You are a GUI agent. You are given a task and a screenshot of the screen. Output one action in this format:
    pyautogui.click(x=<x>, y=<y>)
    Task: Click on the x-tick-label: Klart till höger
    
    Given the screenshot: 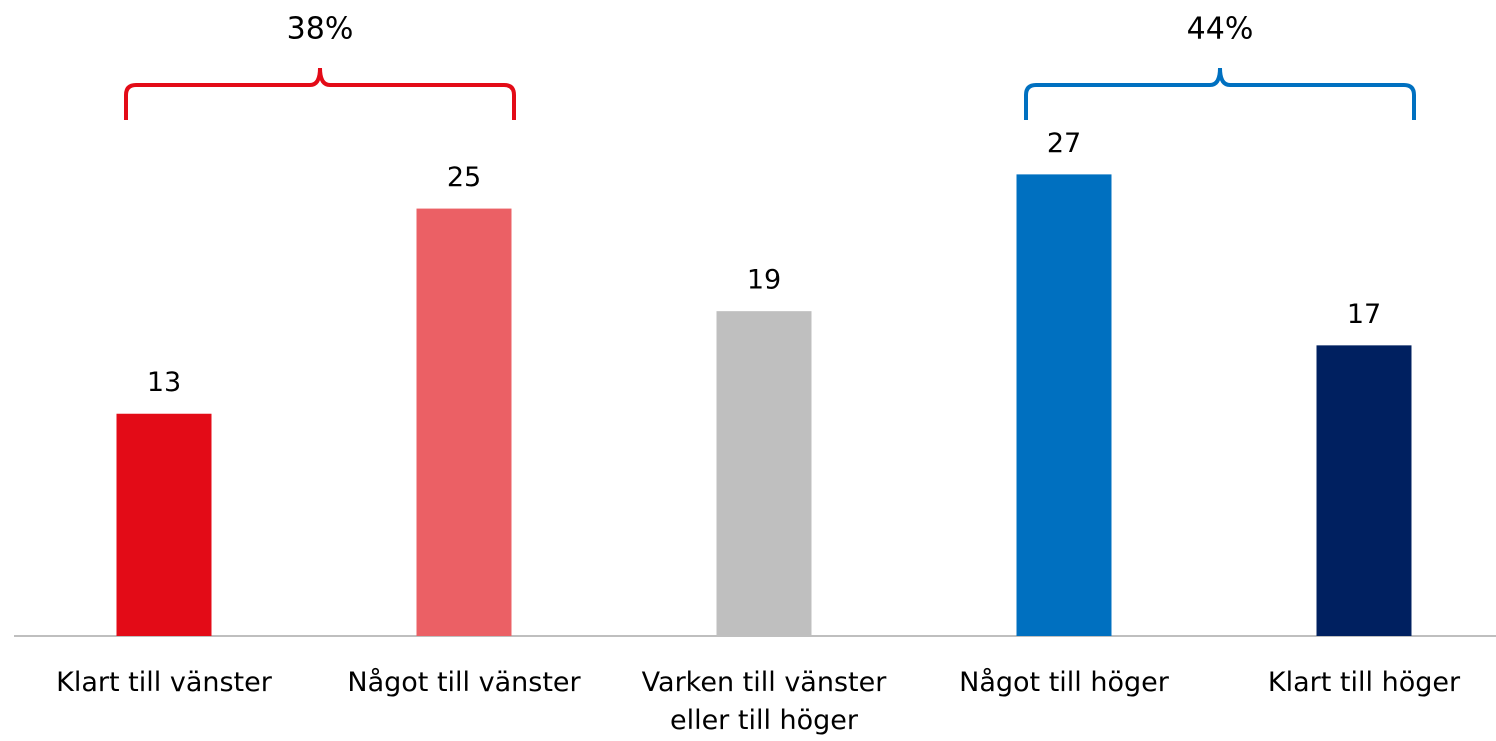 What is the action you would take?
    pyautogui.click(x=1364, y=682)
    